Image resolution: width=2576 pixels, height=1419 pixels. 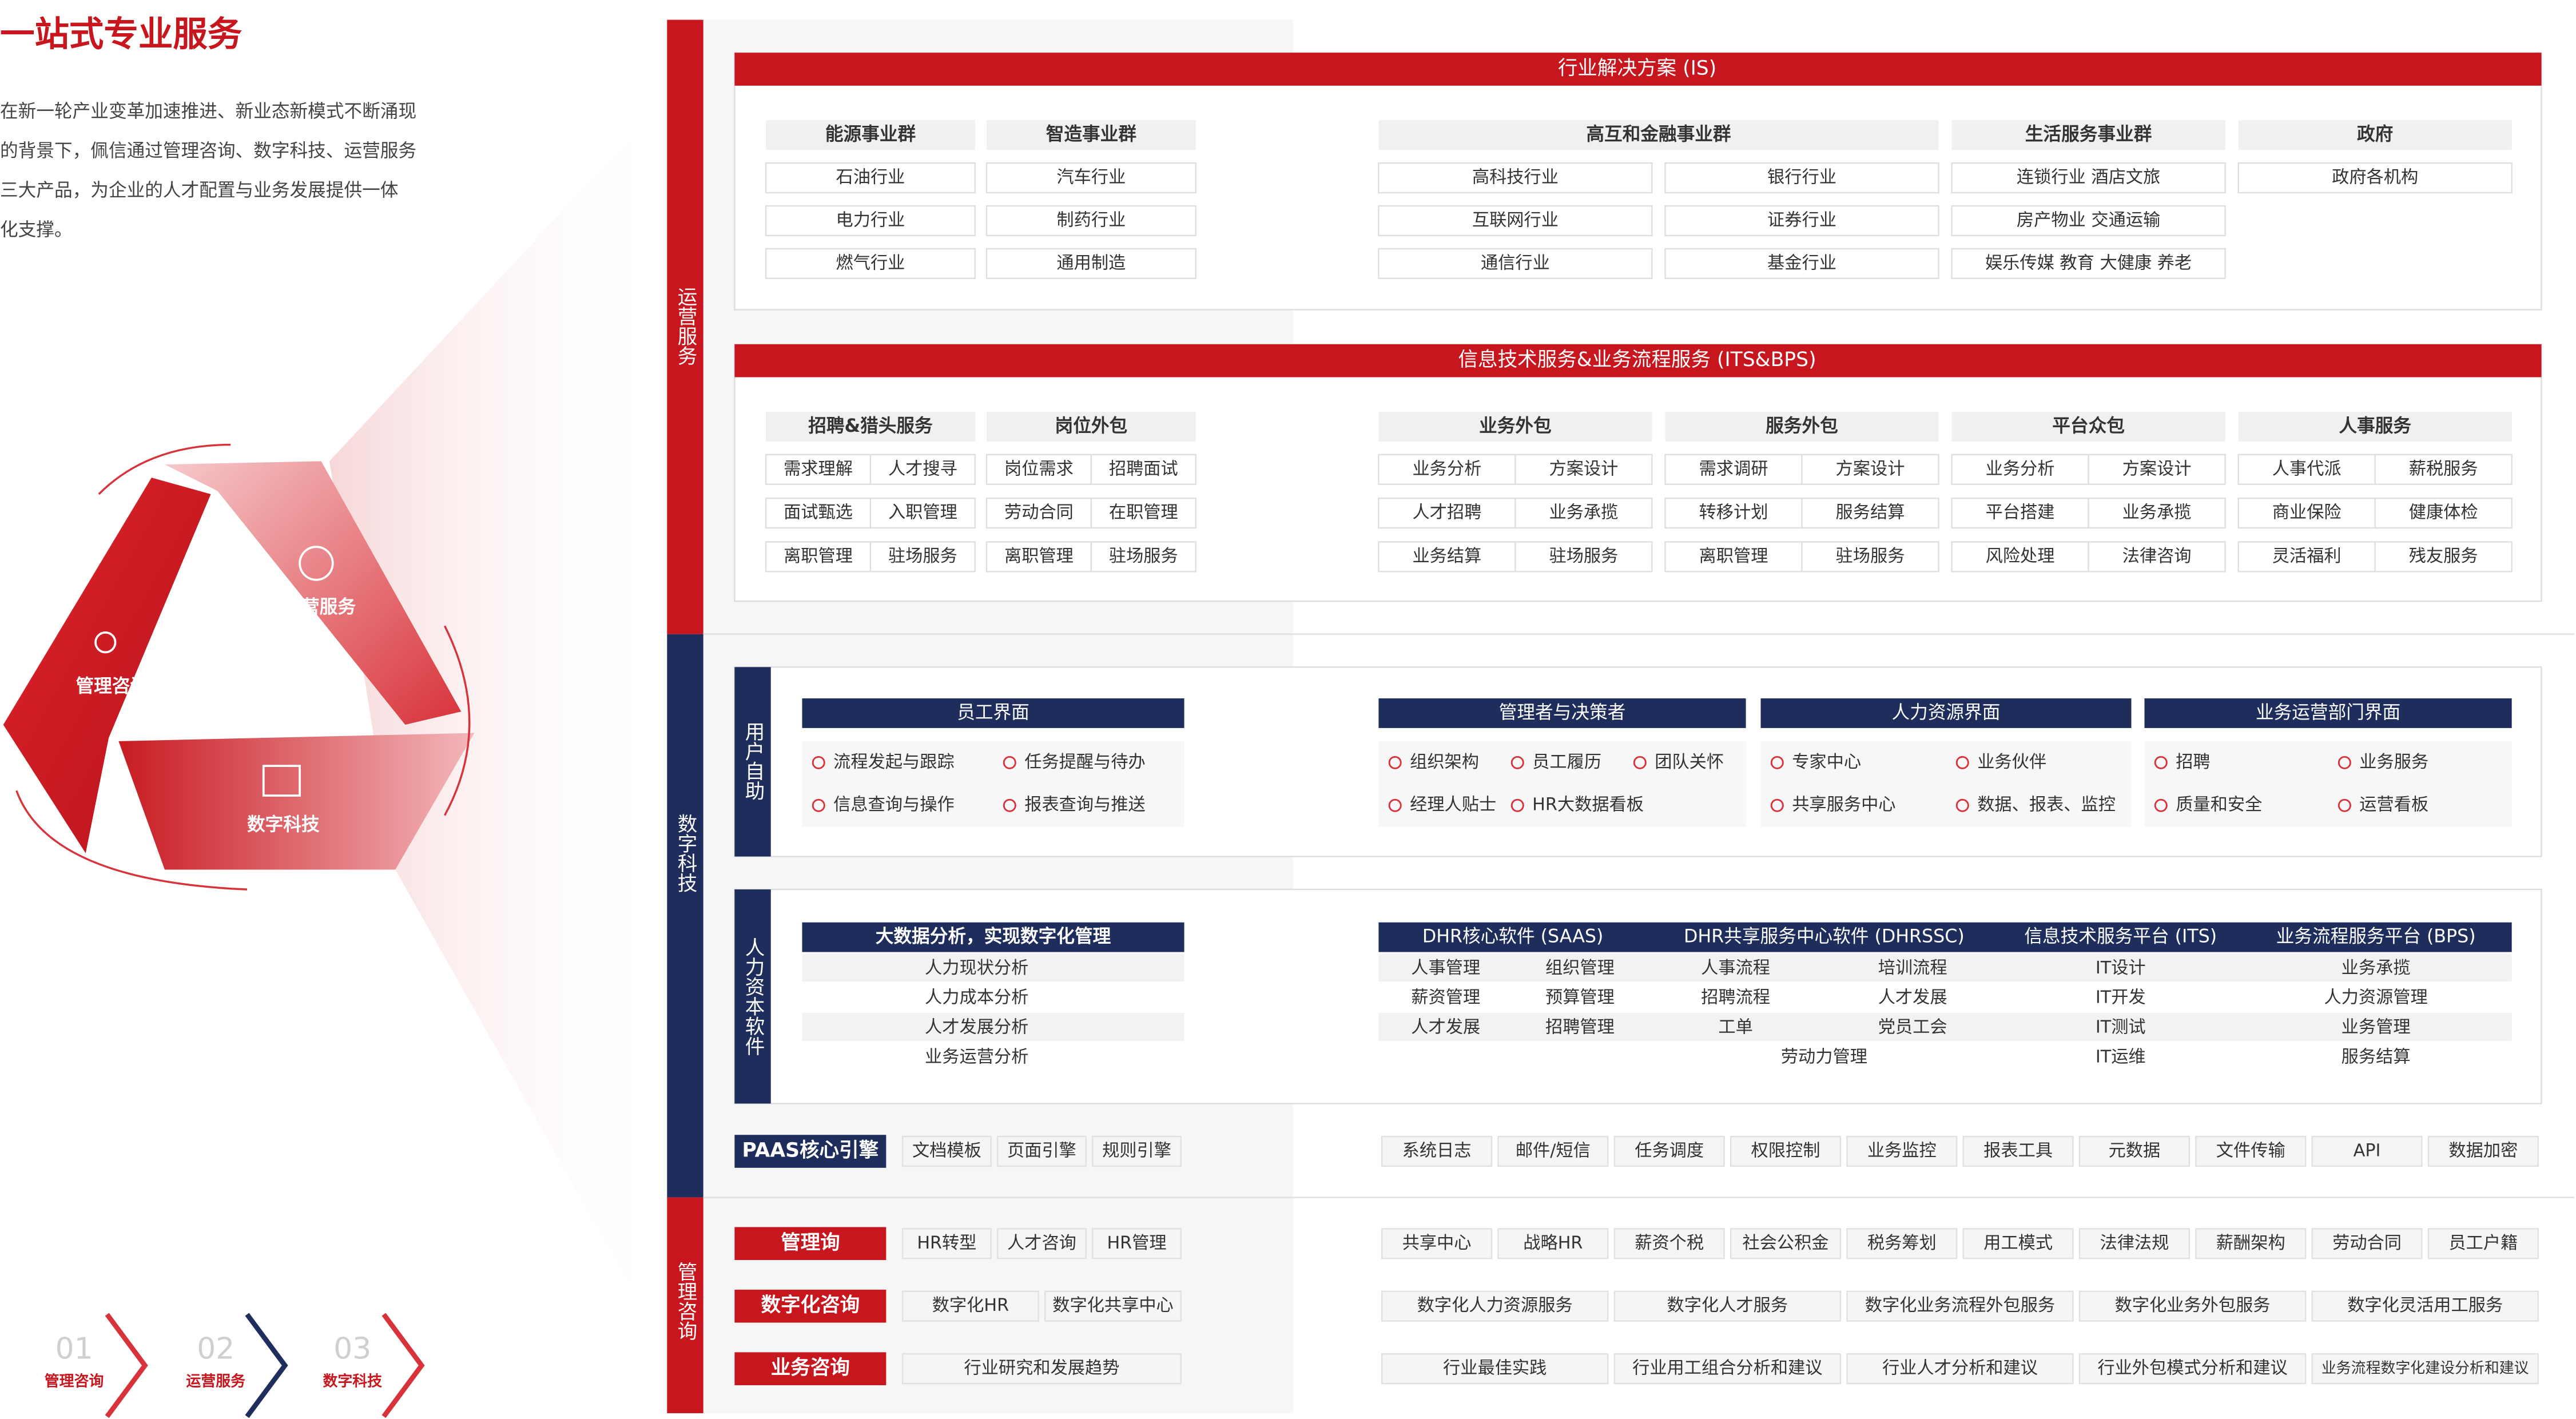 What do you see at coordinates (1735, 968) in the screenshot?
I see `item-label: 人事流程` at bounding box center [1735, 968].